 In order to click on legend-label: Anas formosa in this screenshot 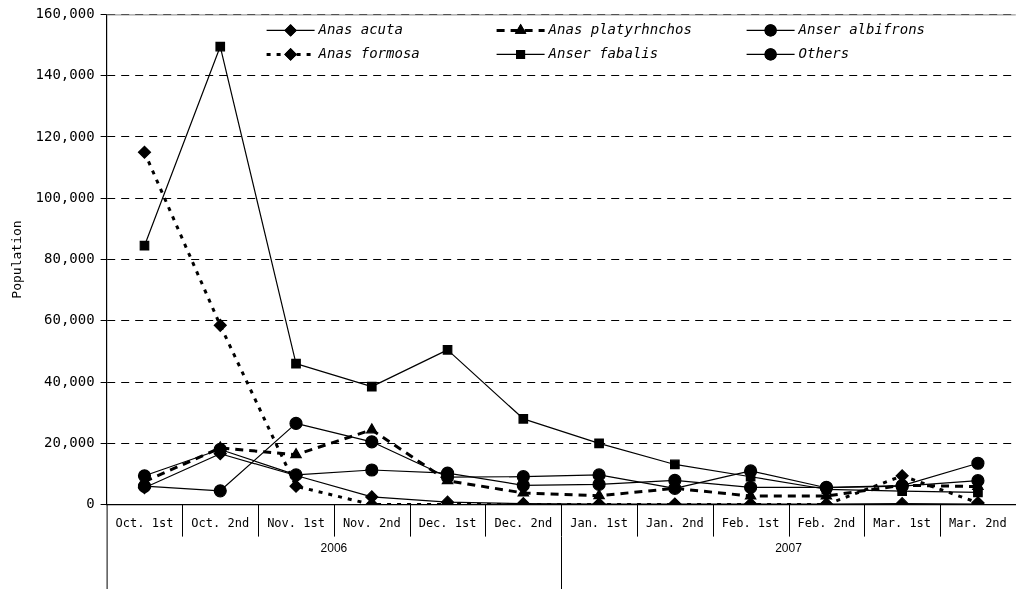, I will do `click(368, 53)`.